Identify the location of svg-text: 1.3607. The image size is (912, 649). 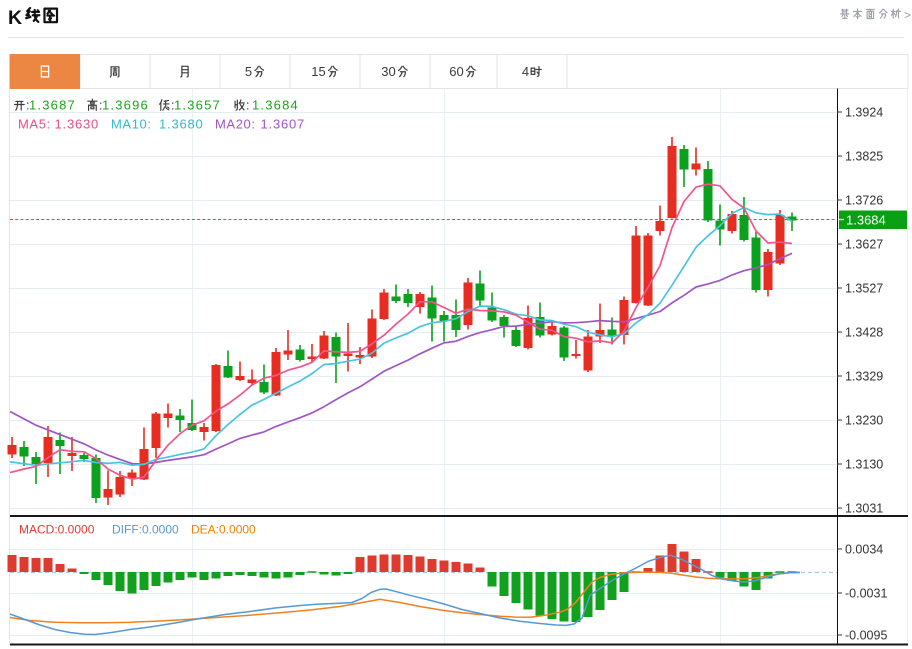
(283, 124).